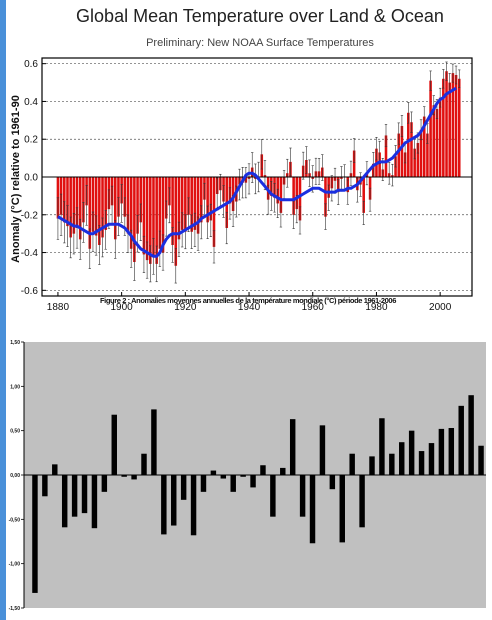 The image size is (492, 620). Describe the element at coordinates (15, 520) in the screenshot. I see `y-tick-label: -0,50` at that location.